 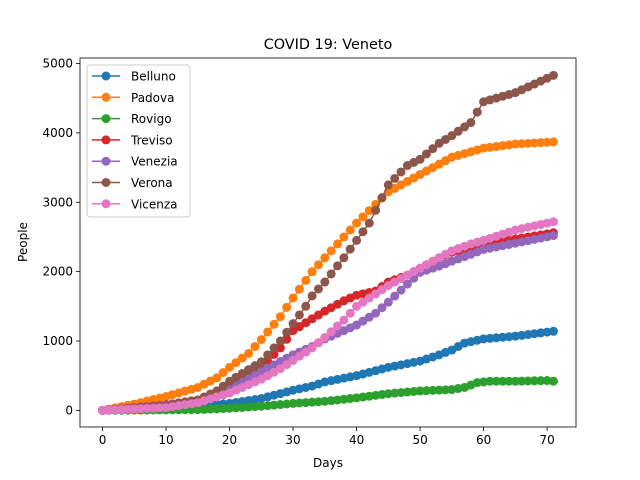 What do you see at coordinates (23, 242) in the screenshot?
I see `y-axis-label: People` at bounding box center [23, 242].